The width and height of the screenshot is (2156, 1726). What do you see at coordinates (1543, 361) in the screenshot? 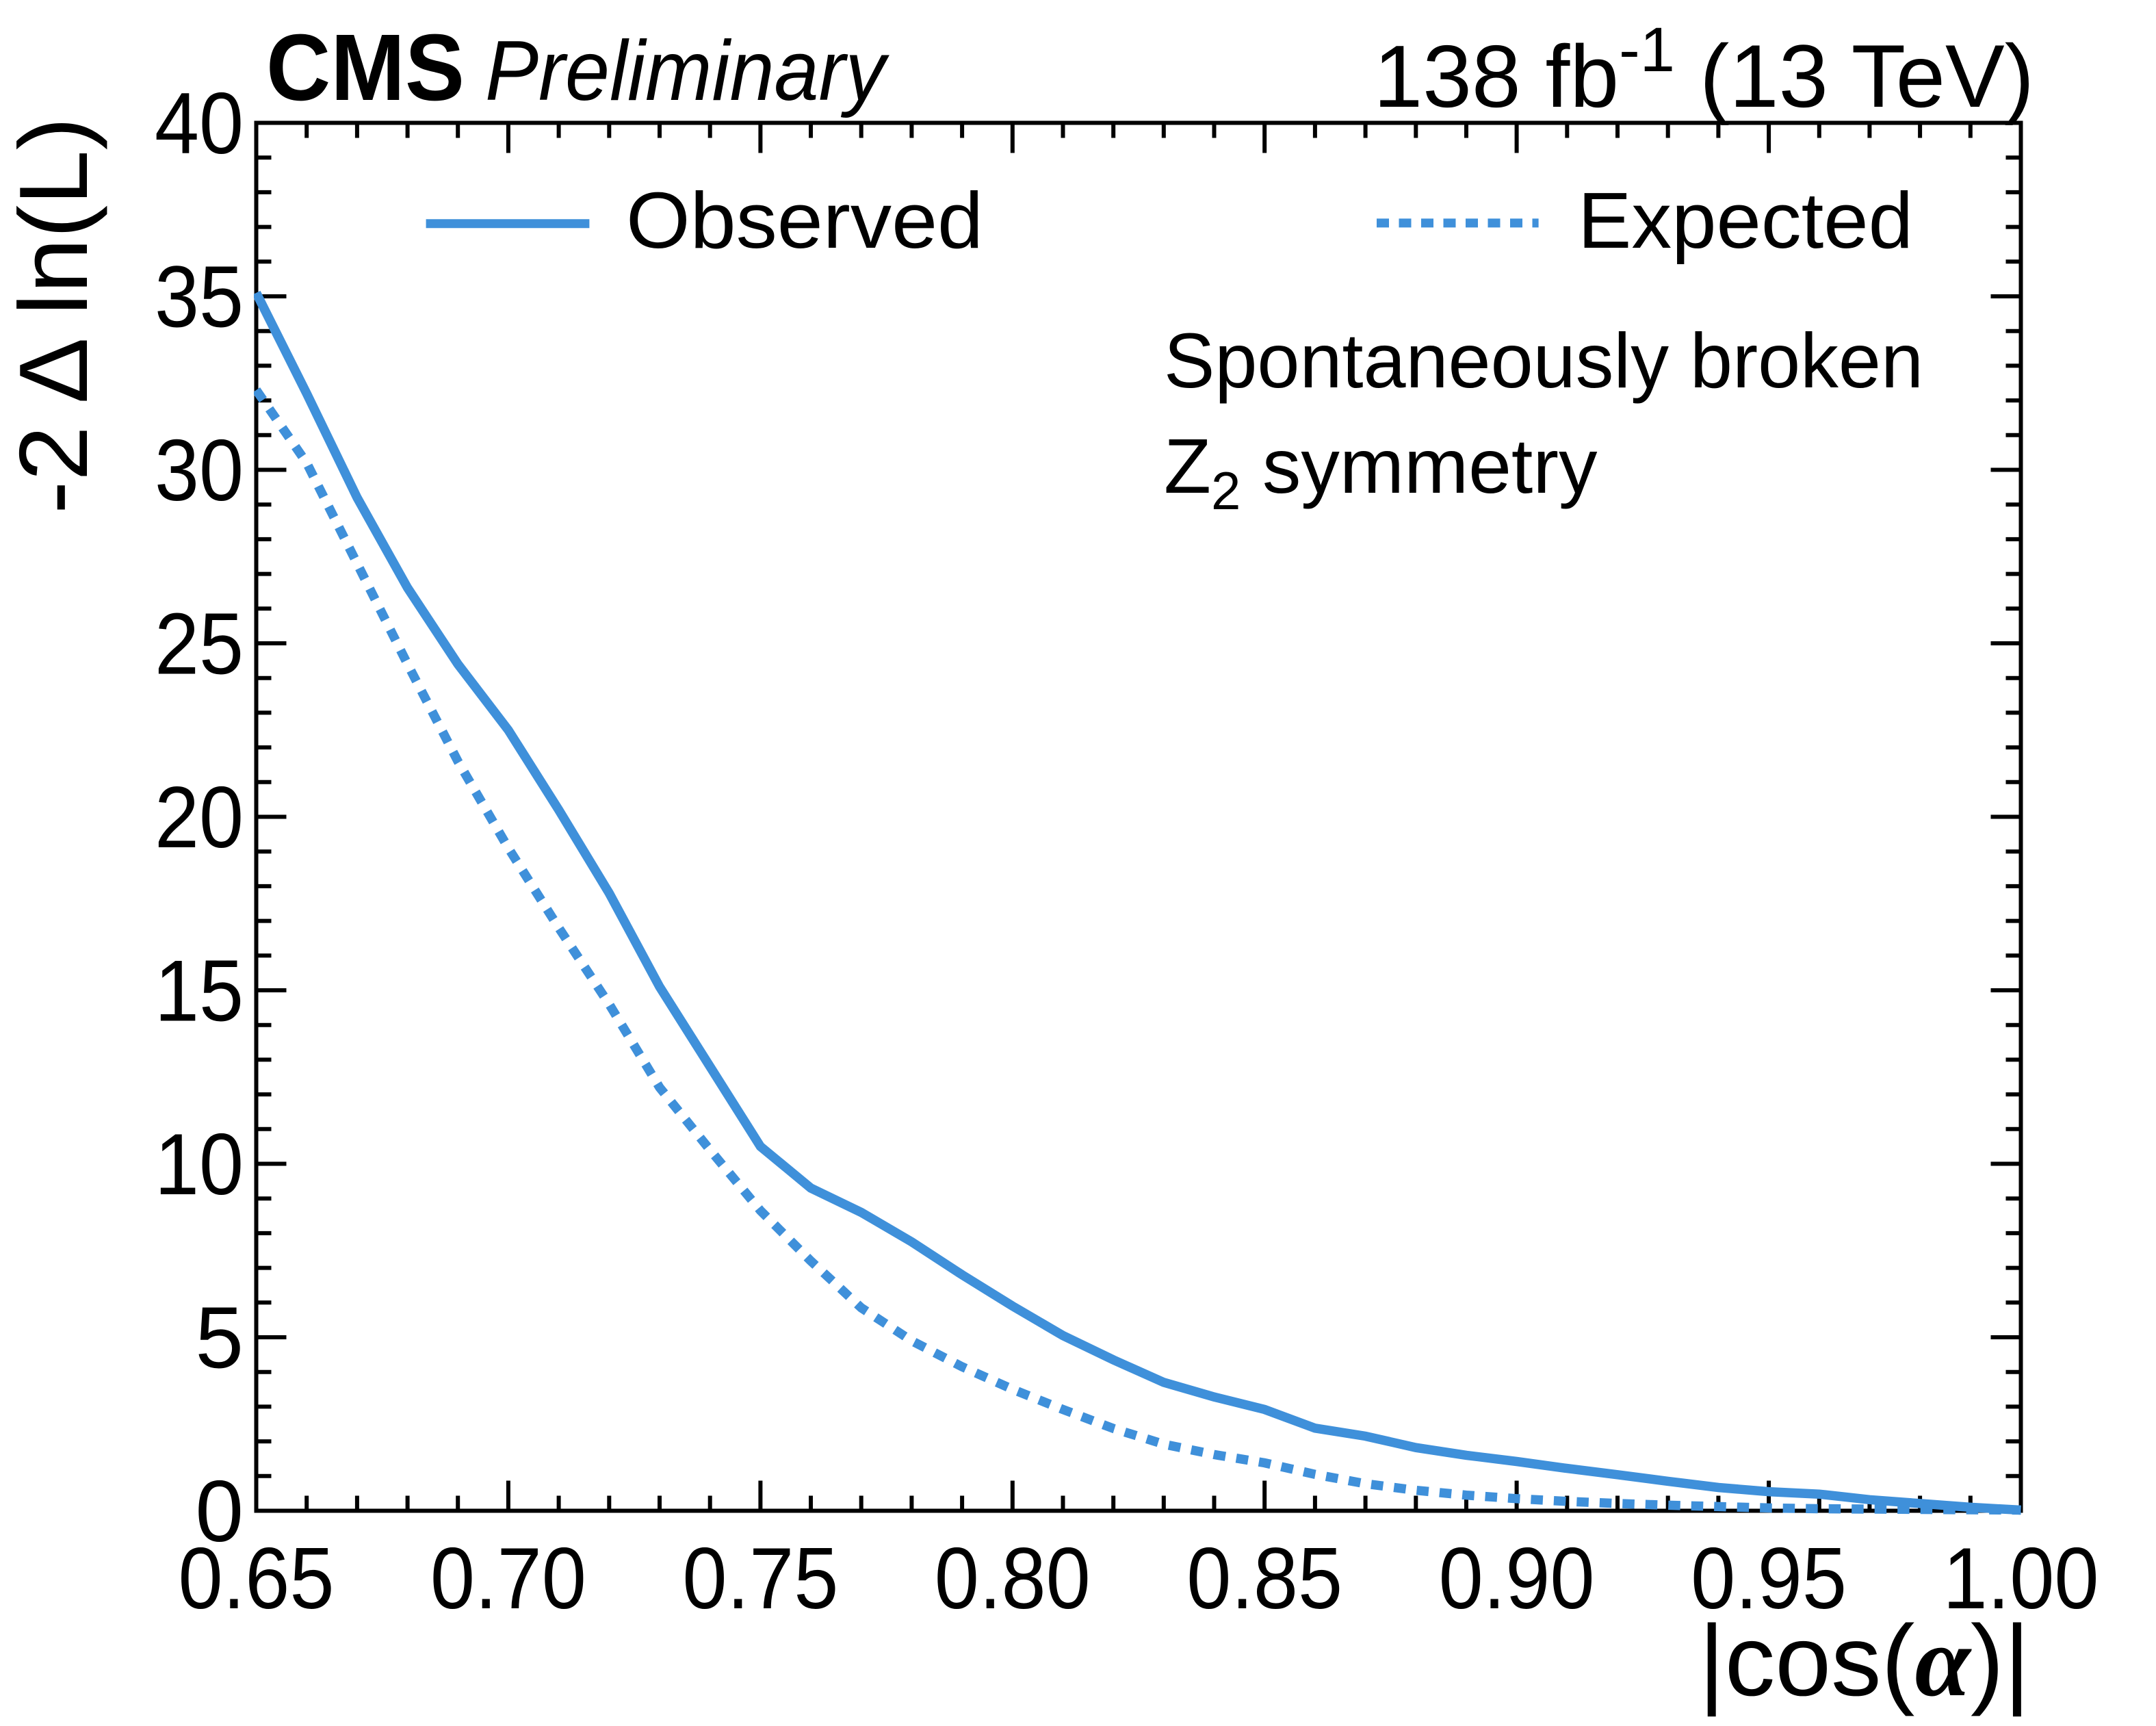
I see `svg-text: Spontaneously broken` at bounding box center [1543, 361].